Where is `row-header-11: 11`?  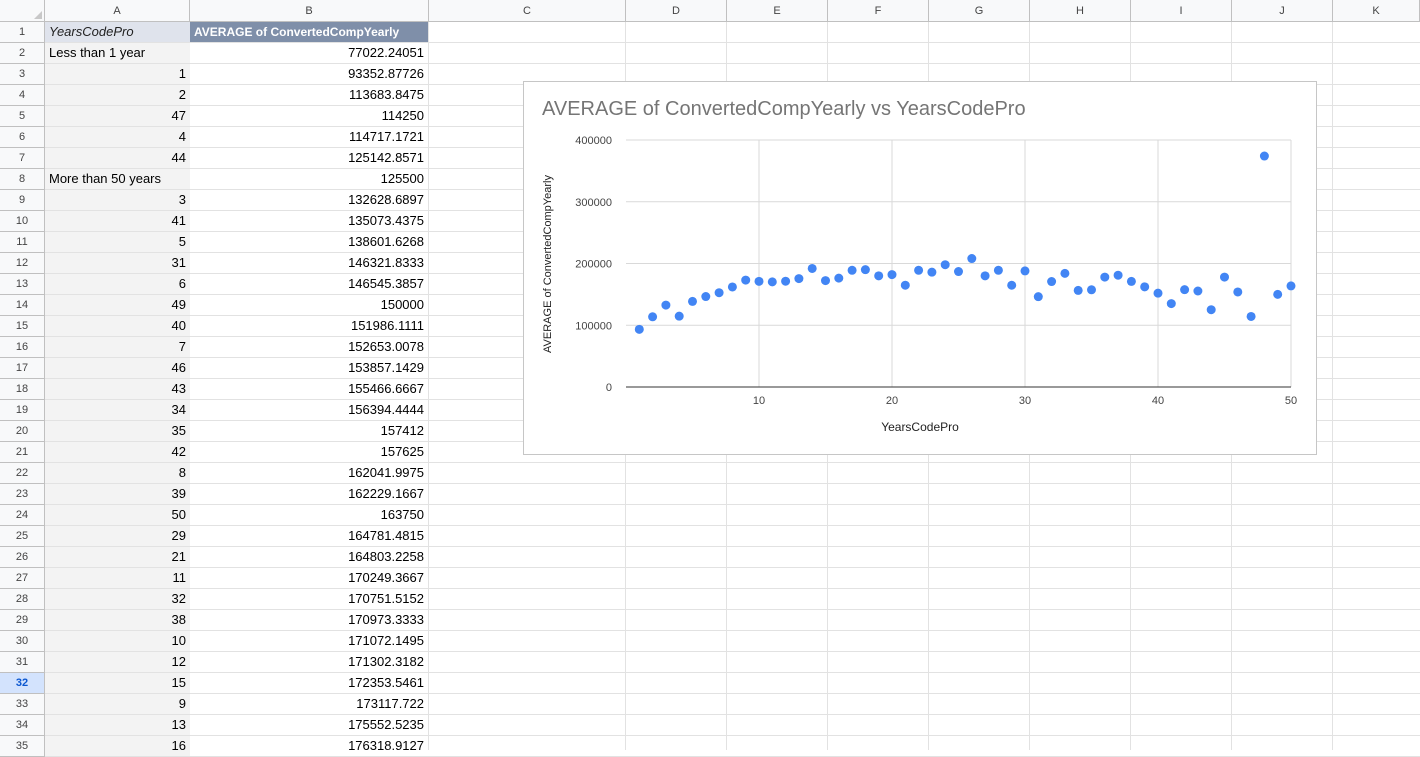
row-header-11: 11 is located at coordinates (22, 242).